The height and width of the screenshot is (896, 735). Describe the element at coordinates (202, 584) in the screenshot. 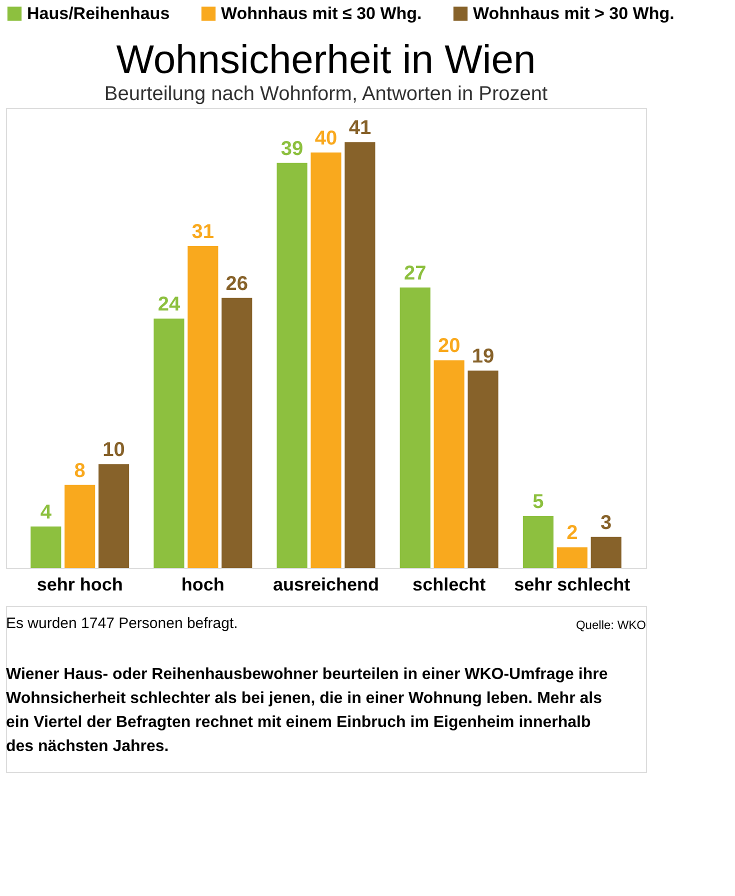

I see `x-tick-label: hoch` at that location.